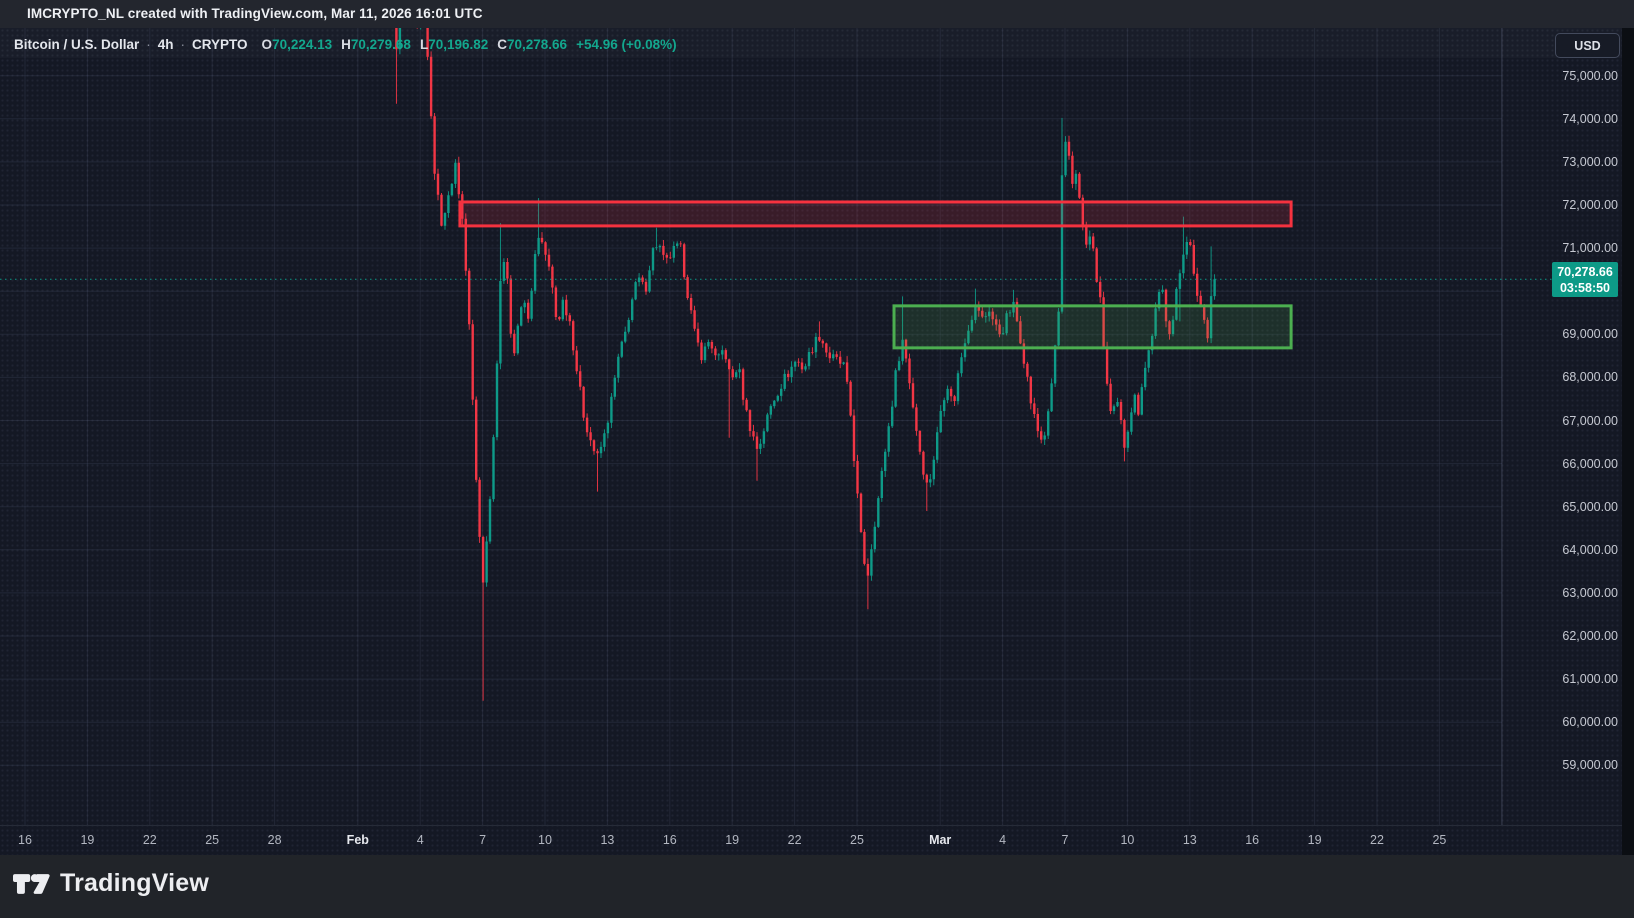 The image size is (1634, 918). I want to click on close-value: C70,278.66, so click(532, 44).